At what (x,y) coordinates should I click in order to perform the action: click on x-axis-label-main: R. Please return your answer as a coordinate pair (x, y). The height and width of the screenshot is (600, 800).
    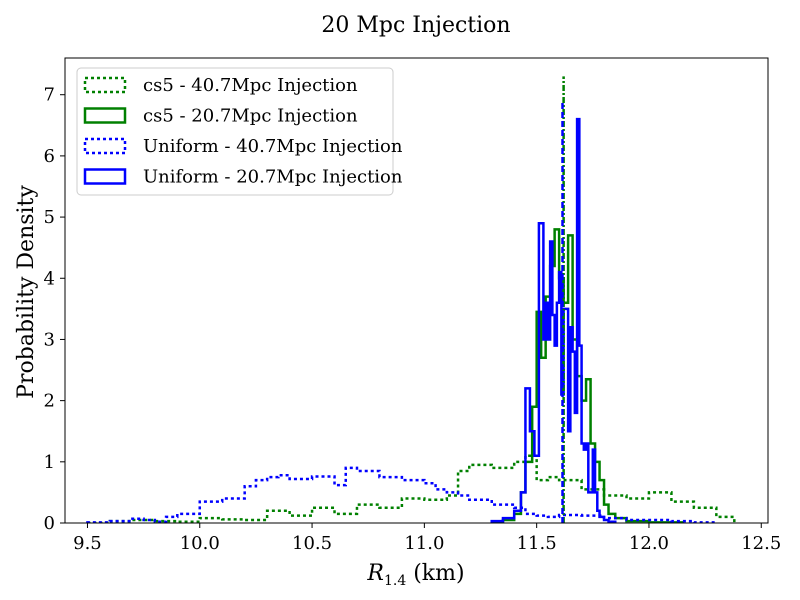
    Looking at the image, I should click on (375, 573).